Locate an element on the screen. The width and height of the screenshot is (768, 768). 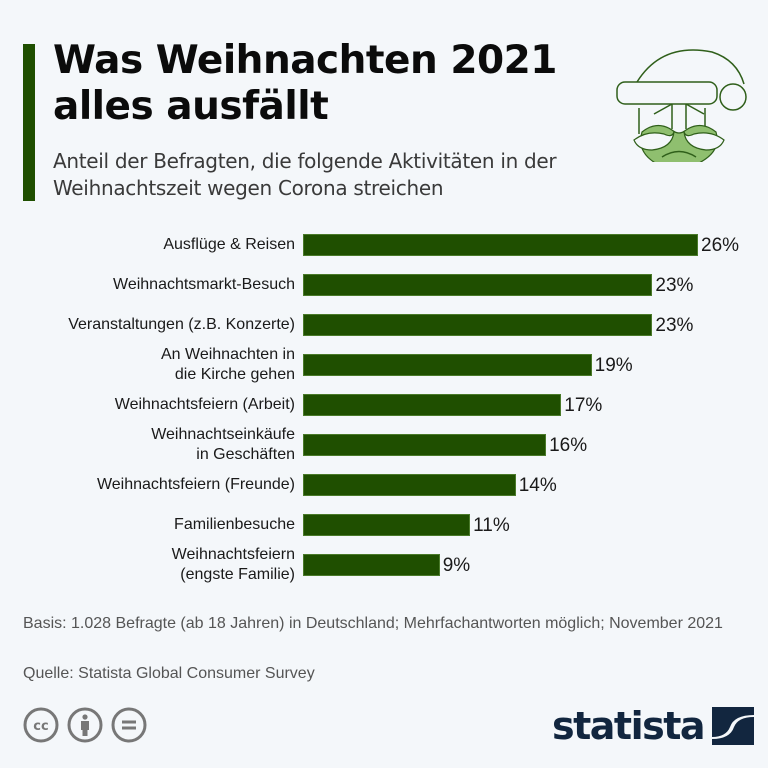
statista-logo: statista is located at coordinates (653, 726).